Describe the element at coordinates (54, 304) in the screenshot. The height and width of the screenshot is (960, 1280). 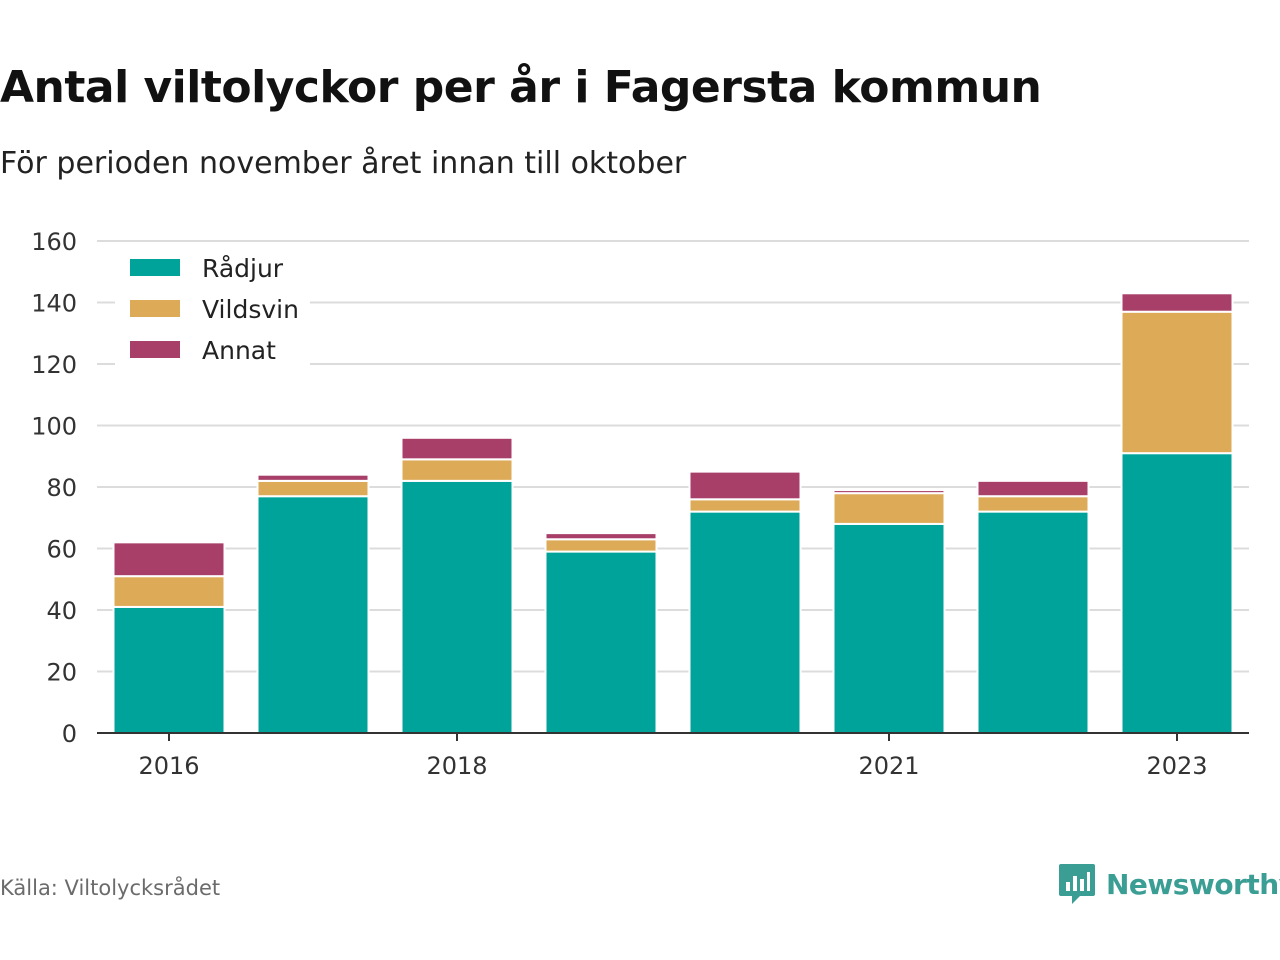
I see `y-tick-label: 140` at that location.